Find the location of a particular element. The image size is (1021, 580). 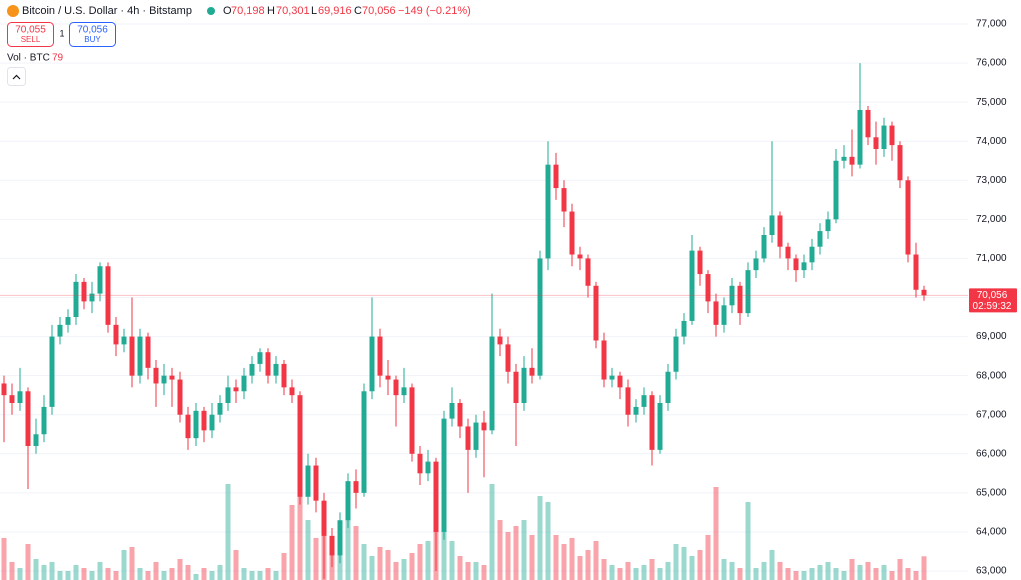

buy-label: BUY is located at coordinates (92, 39).